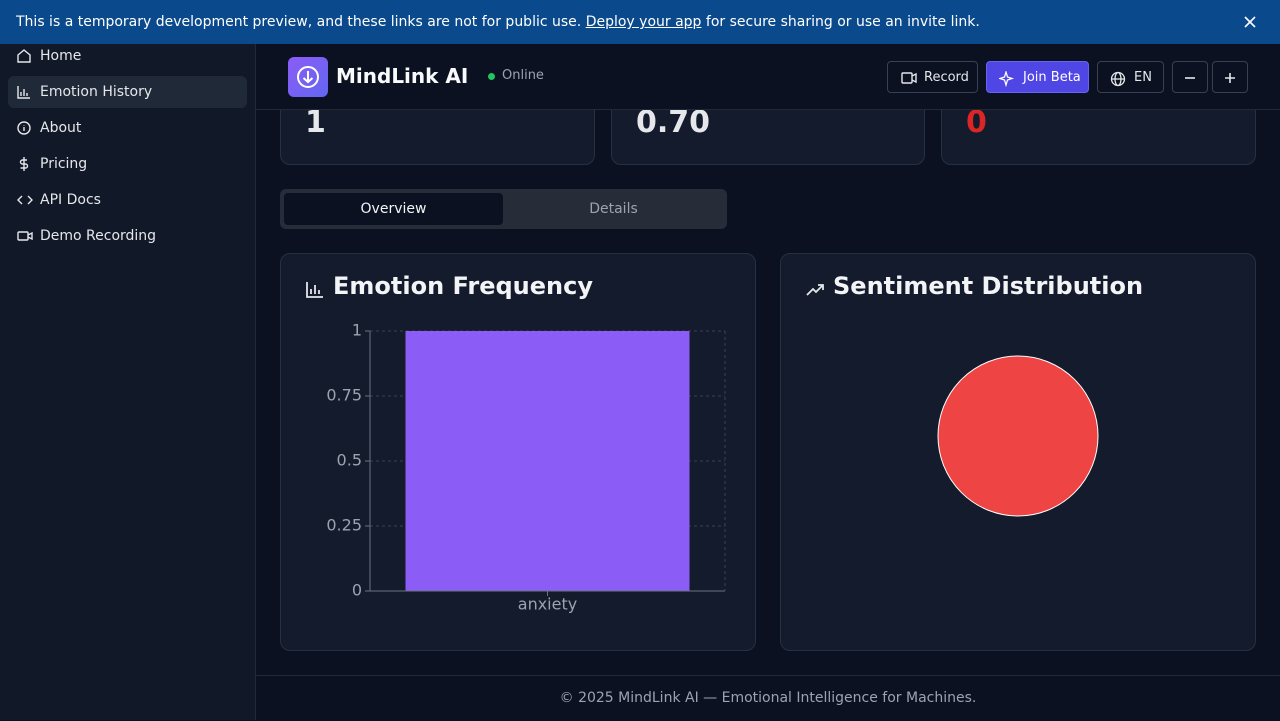 The height and width of the screenshot is (721, 1280). I want to click on y-tick-label: 1, so click(357, 330).